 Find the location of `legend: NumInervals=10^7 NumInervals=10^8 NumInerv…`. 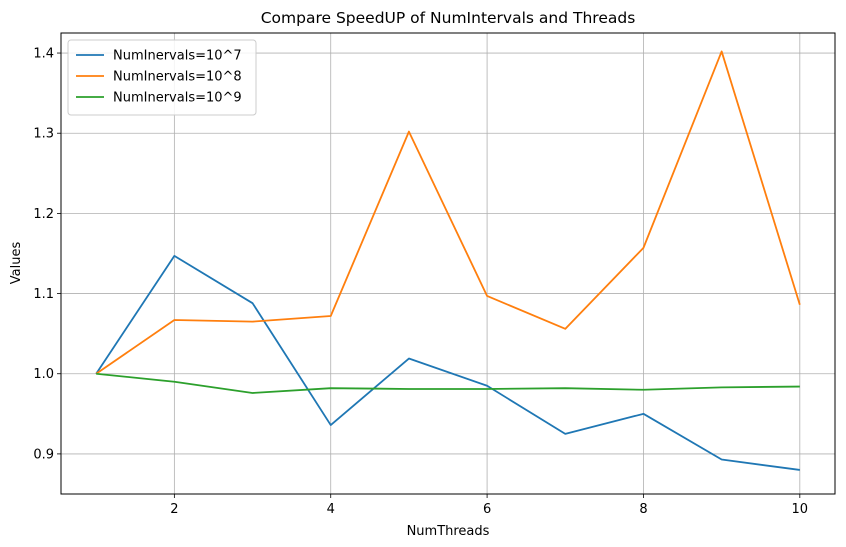

legend: NumInervals=10^7 NumInervals=10^8 NumInerv… is located at coordinates (162, 77).